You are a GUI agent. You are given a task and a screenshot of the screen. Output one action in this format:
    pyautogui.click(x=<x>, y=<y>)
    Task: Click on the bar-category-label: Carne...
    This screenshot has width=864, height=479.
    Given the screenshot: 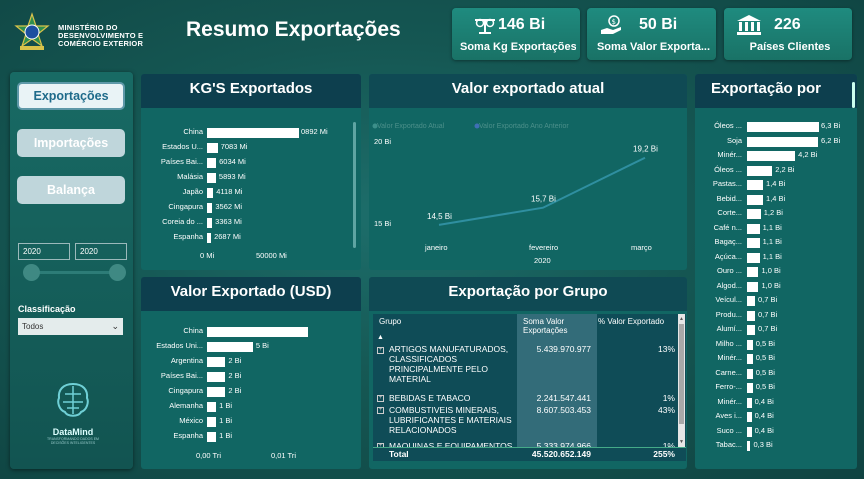 What is the action you would take?
    pyautogui.click(x=728, y=372)
    